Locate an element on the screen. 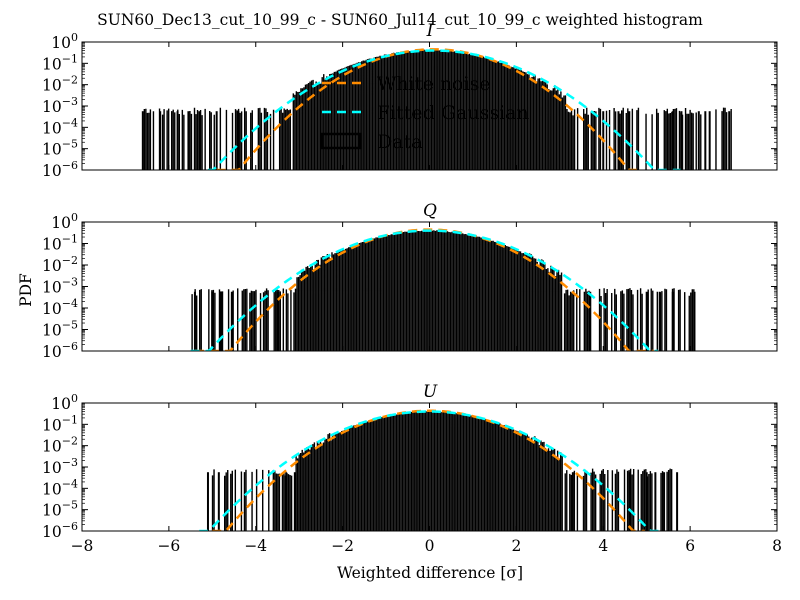  subplot-title: Q is located at coordinates (430, 211).